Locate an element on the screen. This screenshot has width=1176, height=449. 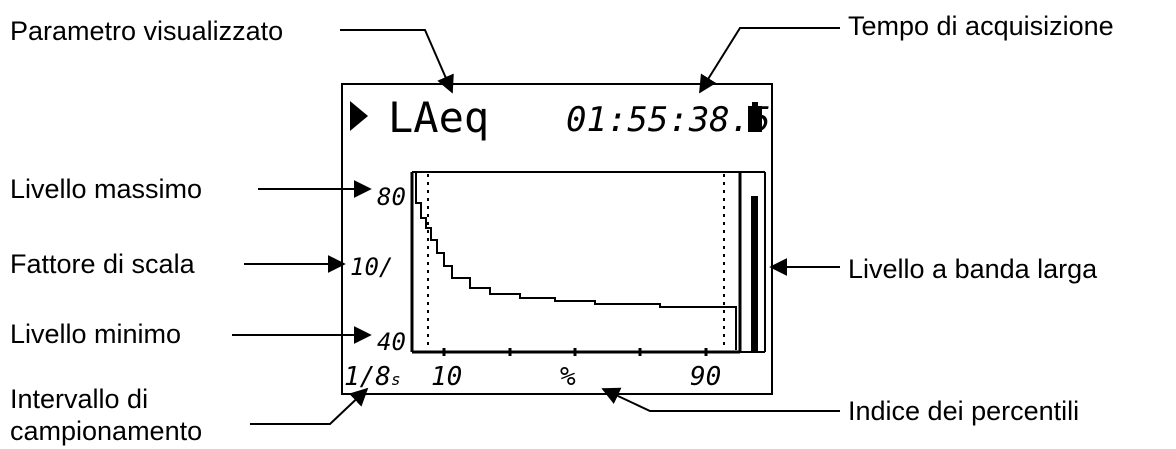
arrow-parametro is located at coordinates (397, 61).